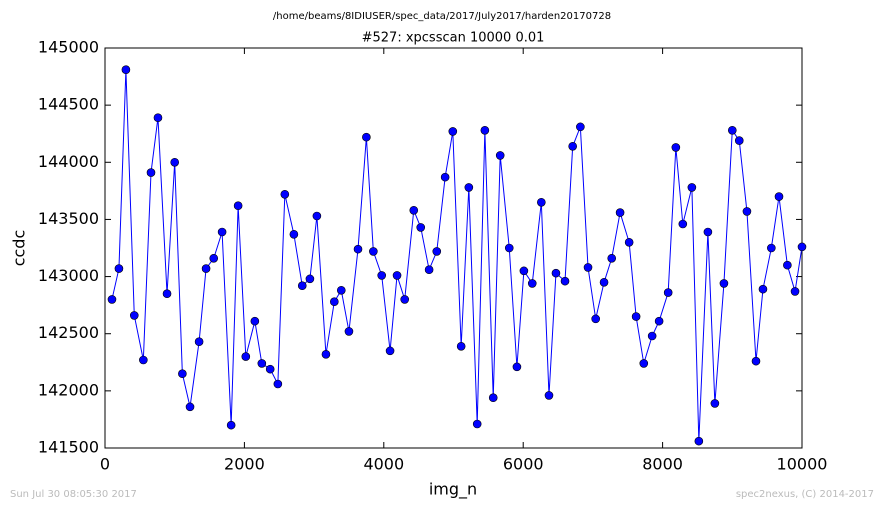 The image size is (884, 509). What do you see at coordinates (383, 464) in the screenshot?
I see `x-tick-label: 4000` at bounding box center [383, 464].